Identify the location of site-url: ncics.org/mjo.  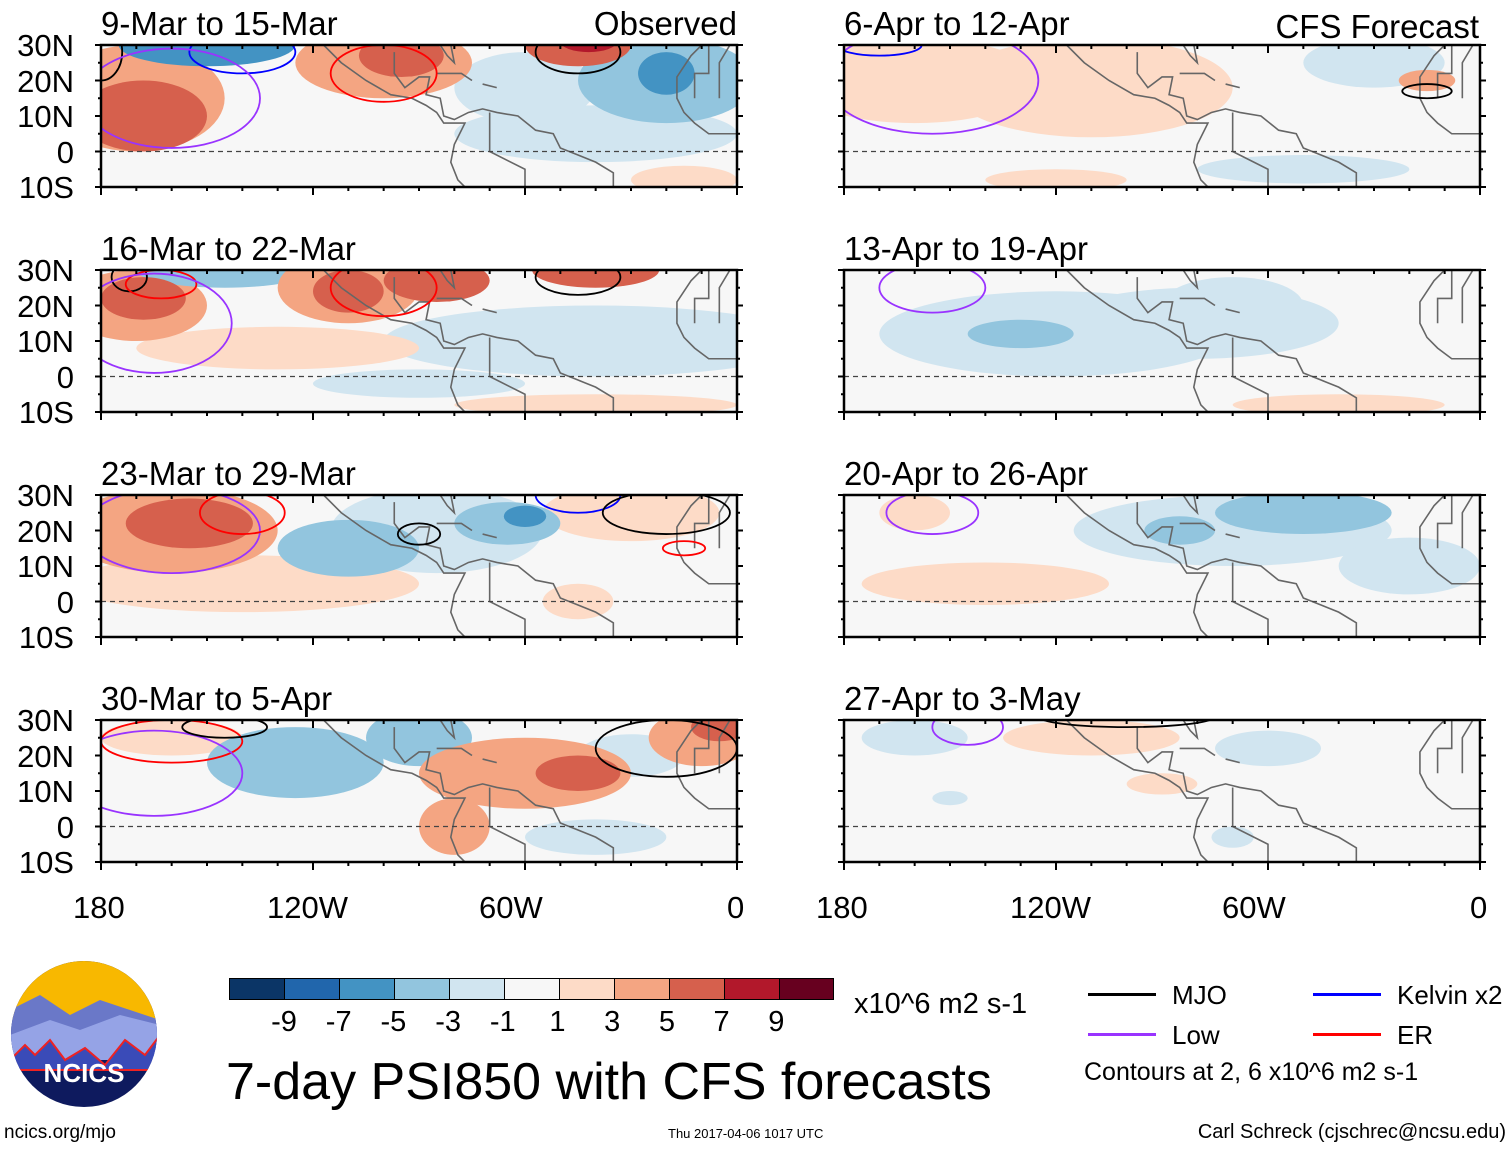
(60, 1132).